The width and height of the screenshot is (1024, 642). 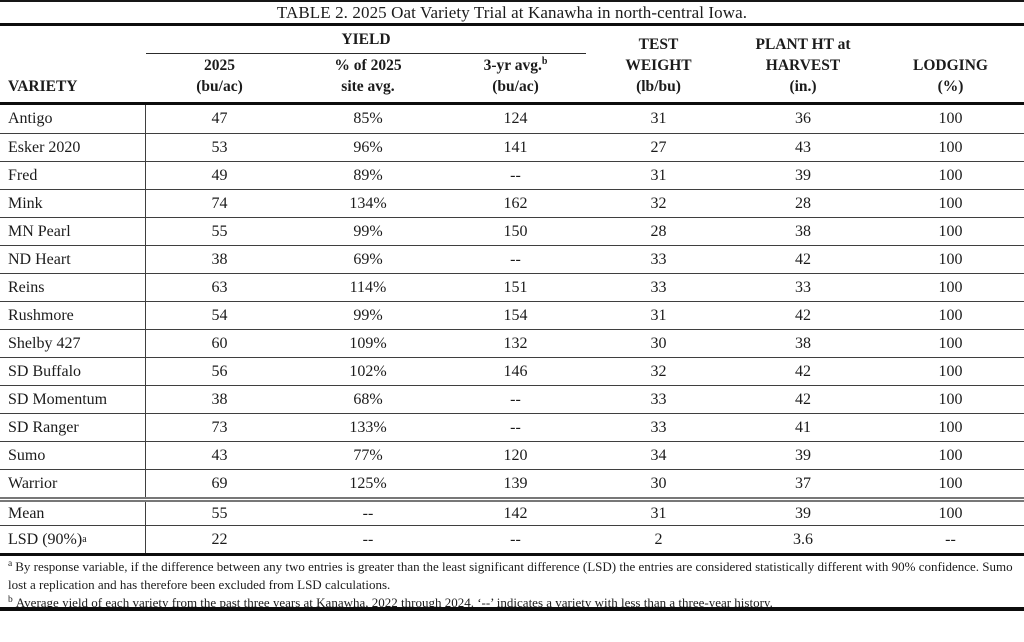 I want to click on three-yr-avg-cell: 154, so click(x=515, y=315).